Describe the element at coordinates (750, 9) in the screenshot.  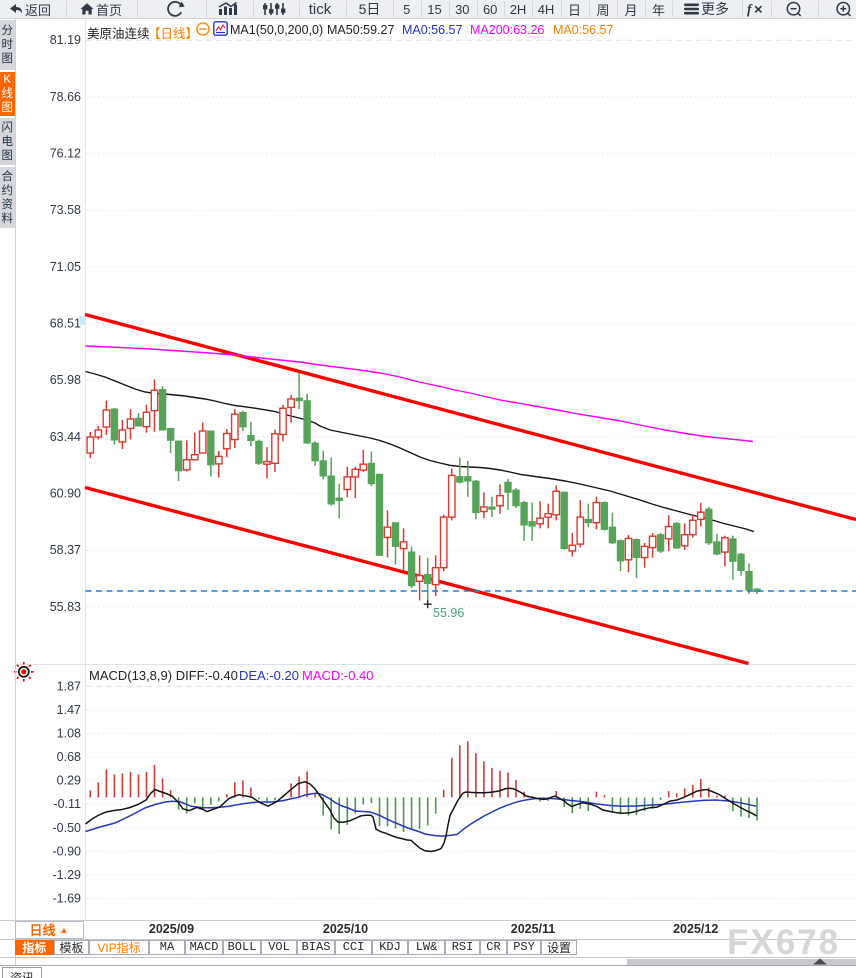
I see `svg-text: f` at that location.